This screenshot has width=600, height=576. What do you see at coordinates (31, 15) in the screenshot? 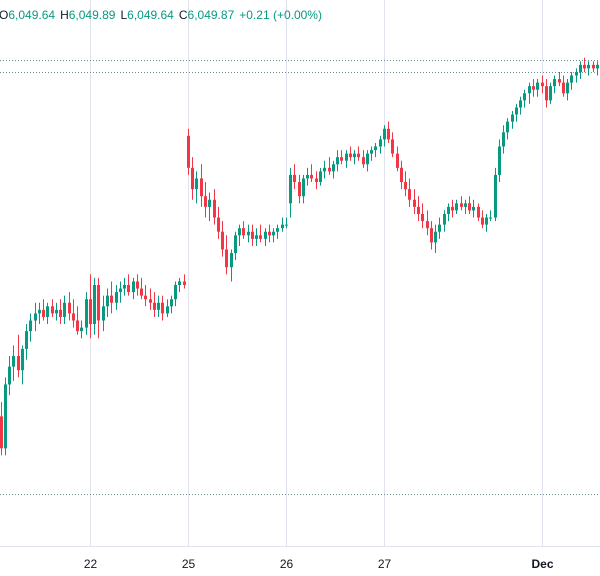
I see `open-value: 6,049.64` at bounding box center [31, 15].